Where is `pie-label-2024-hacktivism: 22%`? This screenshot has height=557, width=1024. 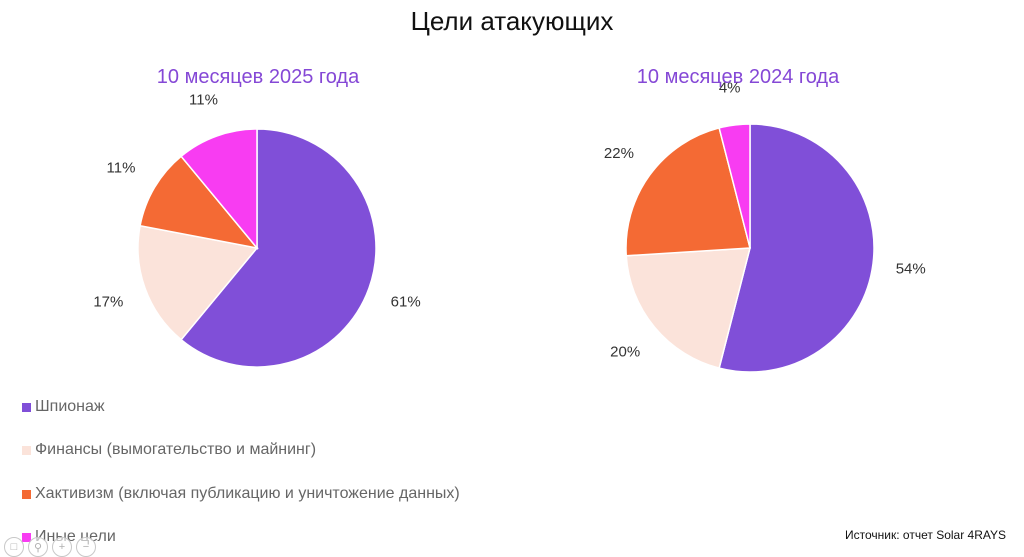 pie-label-2024-hacktivism: 22% is located at coordinates (619, 153).